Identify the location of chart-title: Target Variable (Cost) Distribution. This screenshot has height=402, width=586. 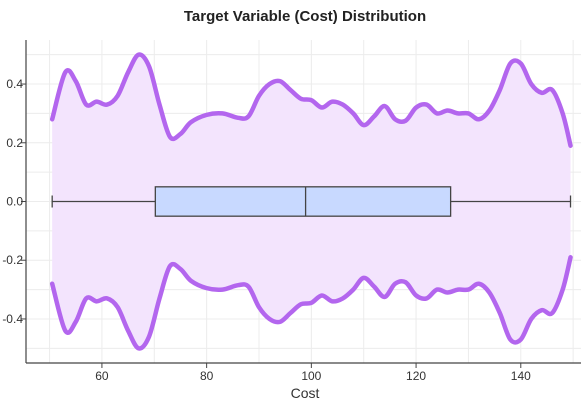
(305, 16).